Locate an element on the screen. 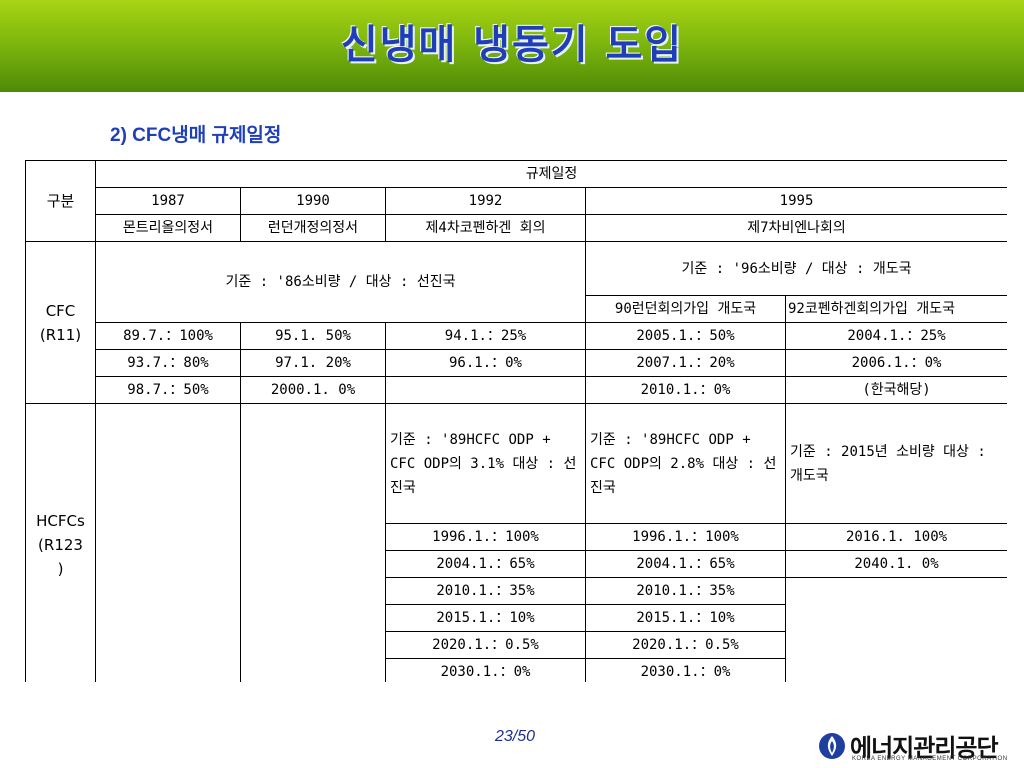 Image resolution: width=1024 pixels, height=768 pixels. cfc-cell: 2005.1.：50% is located at coordinates (685, 336).